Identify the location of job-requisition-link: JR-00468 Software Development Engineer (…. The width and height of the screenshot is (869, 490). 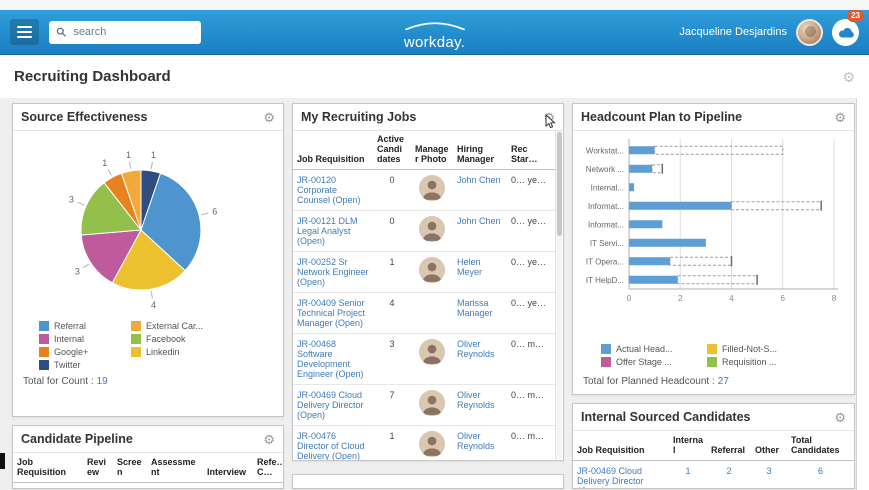
(330, 359).